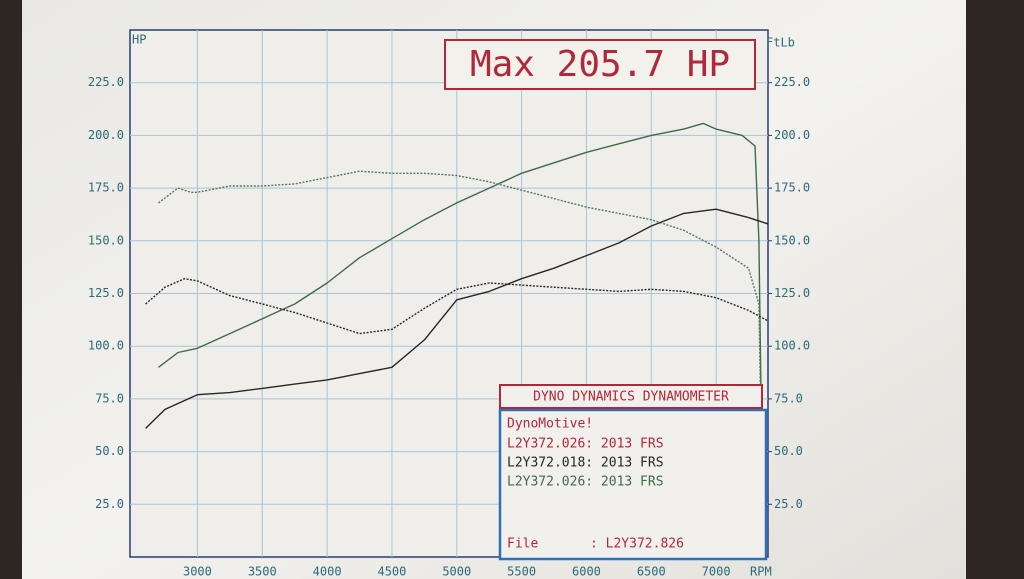 The image size is (1024, 579). I want to click on x-tick-label: 3000, so click(197, 572).